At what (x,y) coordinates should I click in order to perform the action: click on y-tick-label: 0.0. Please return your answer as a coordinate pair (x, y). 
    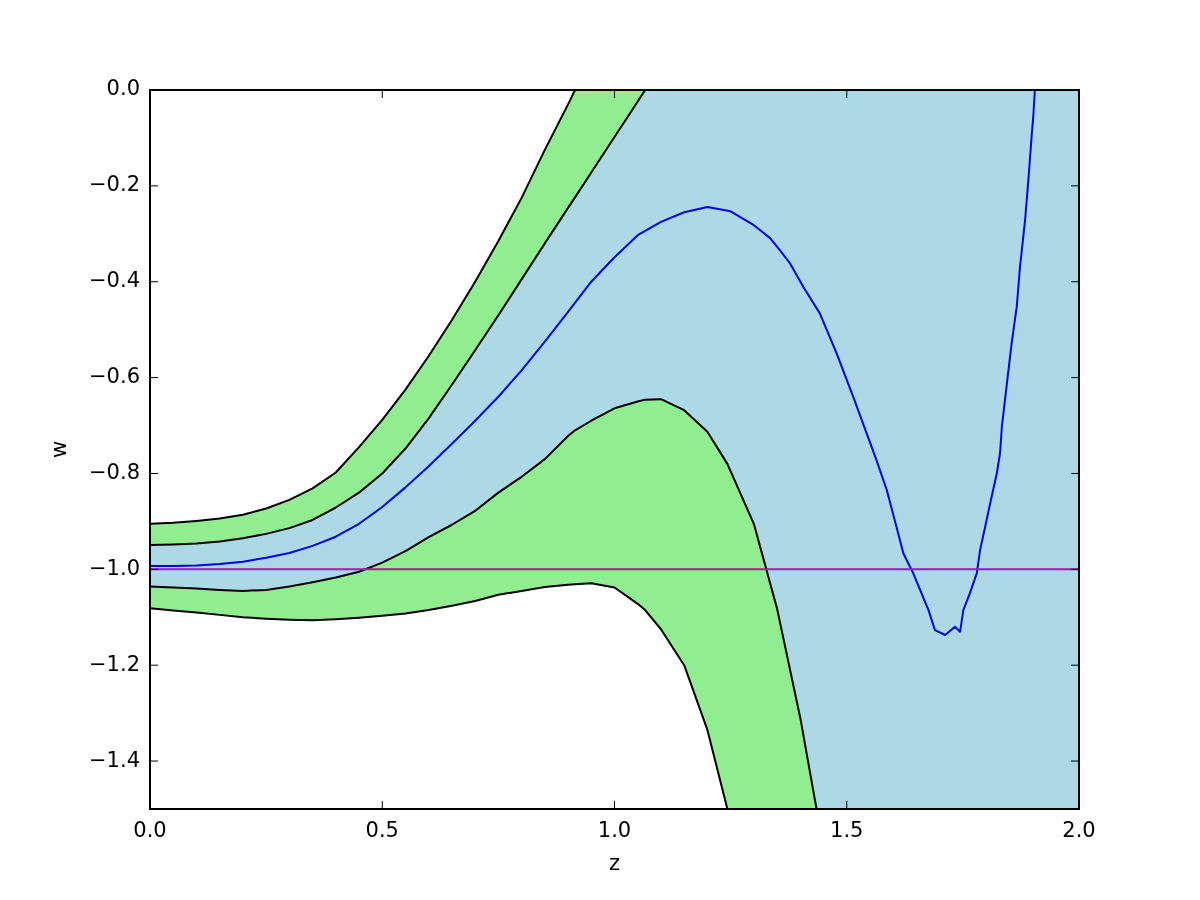
    Looking at the image, I should click on (123, 88).